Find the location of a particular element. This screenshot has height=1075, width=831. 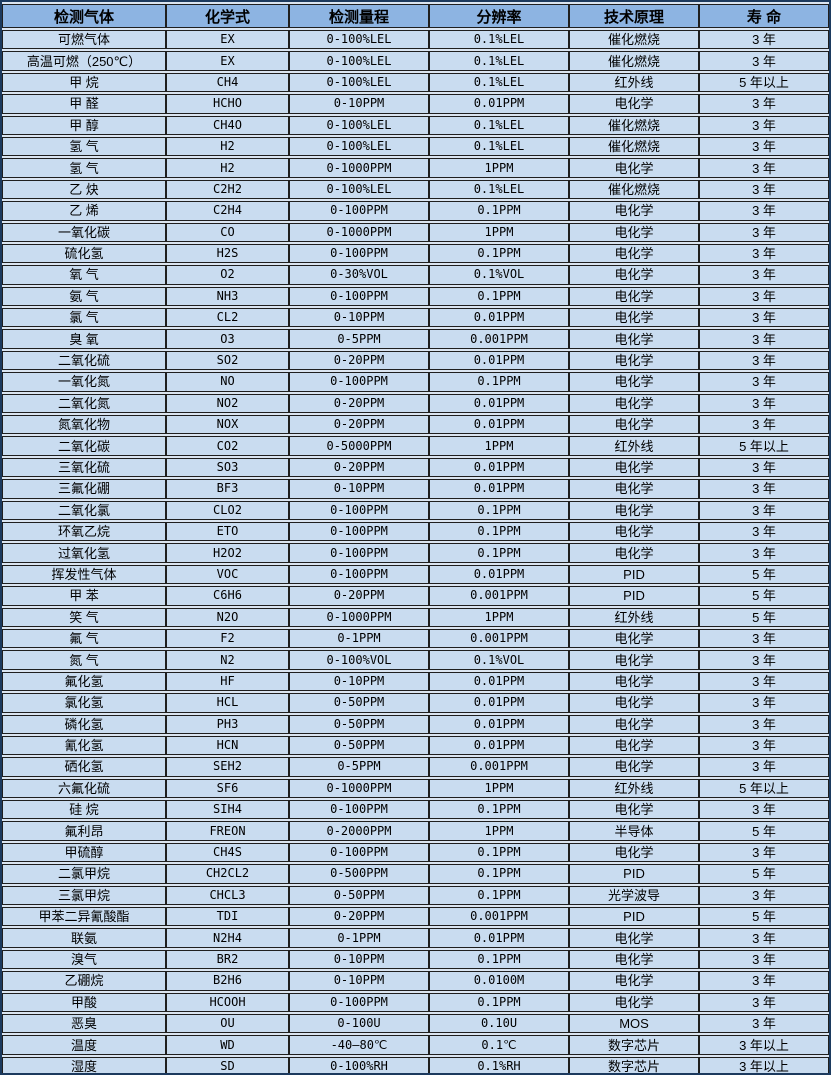

cell-formula: HCL is located at coordinates (227, 703).